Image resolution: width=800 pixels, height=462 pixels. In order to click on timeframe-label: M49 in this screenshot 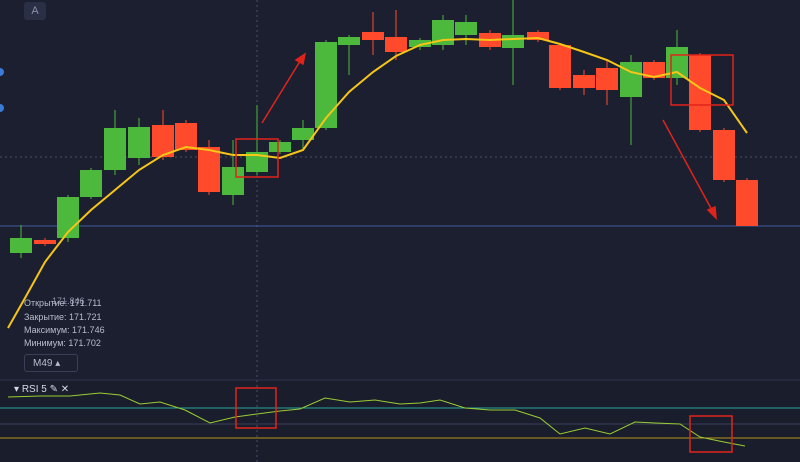, I will do `click(43, 363)`.